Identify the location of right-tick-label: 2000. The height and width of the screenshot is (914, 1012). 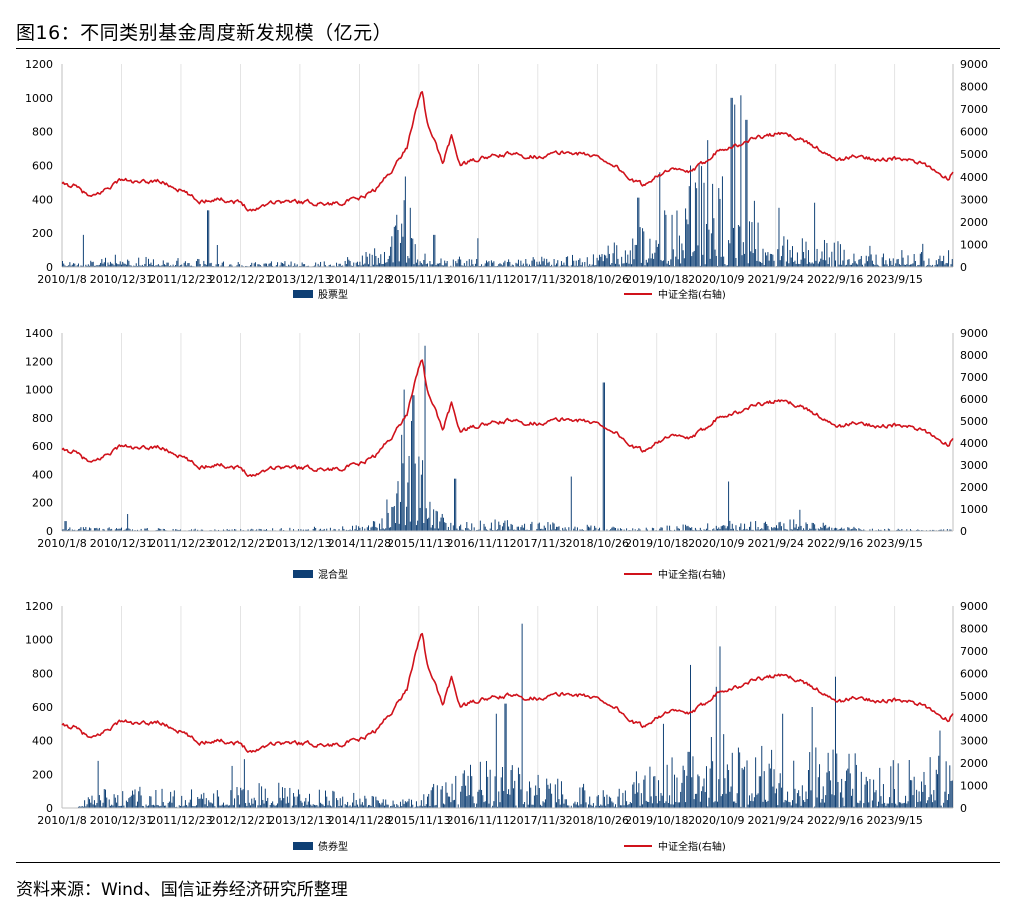
(974, 763).